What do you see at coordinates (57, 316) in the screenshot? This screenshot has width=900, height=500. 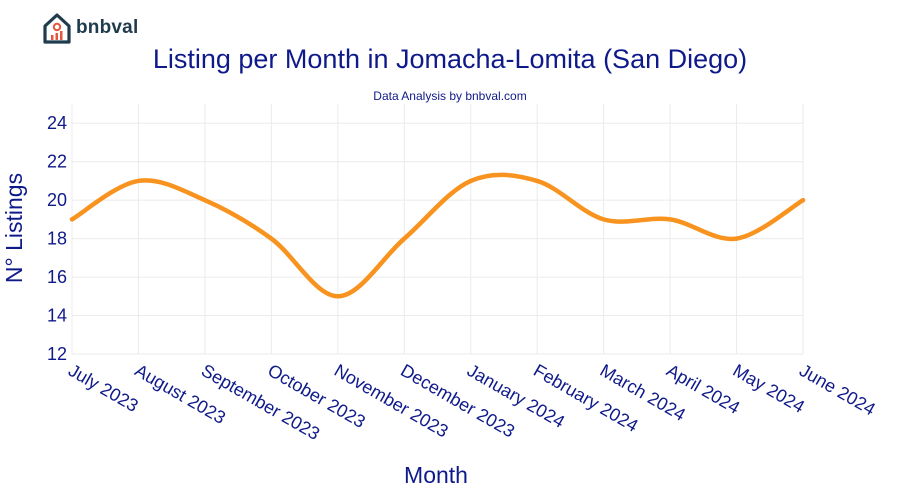 I see `y-tick-label: 14` at bounding box center [57, 316].